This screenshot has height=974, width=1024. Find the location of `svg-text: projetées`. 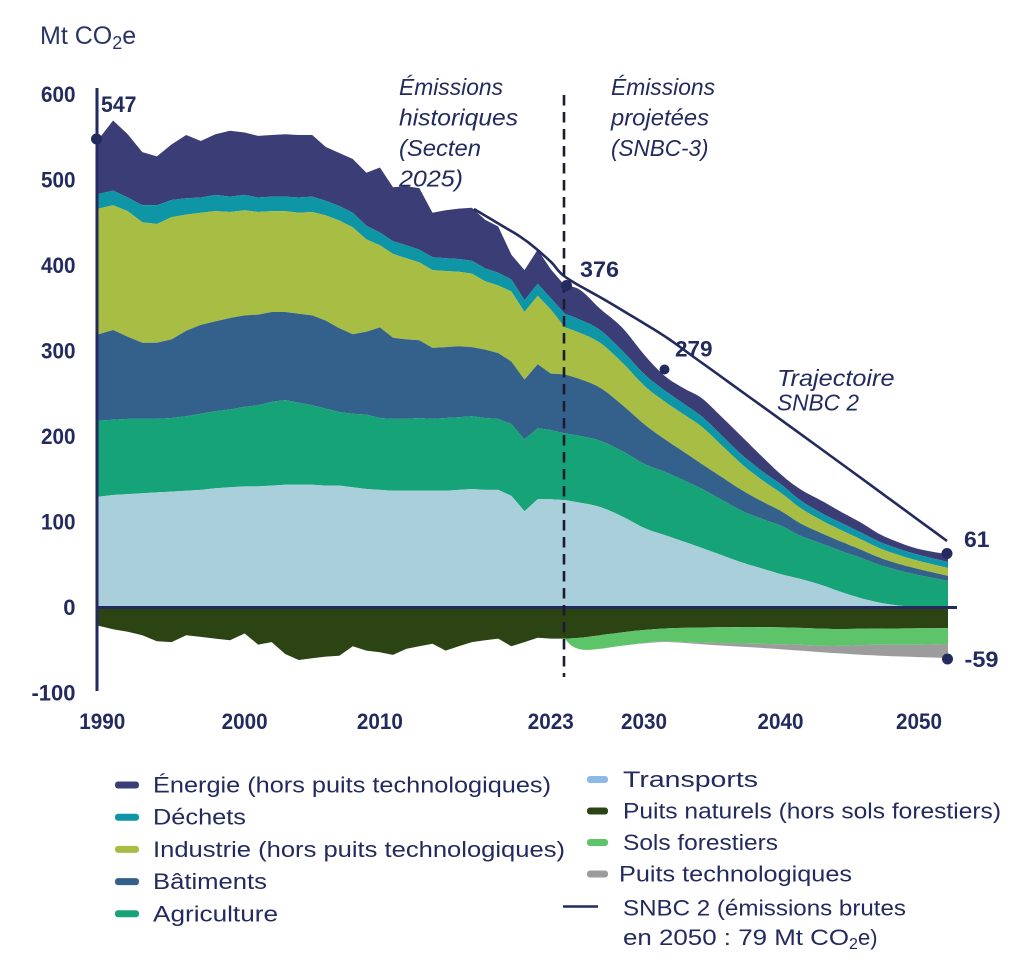

svg-text: projetées is located at coordinates (660, 118).